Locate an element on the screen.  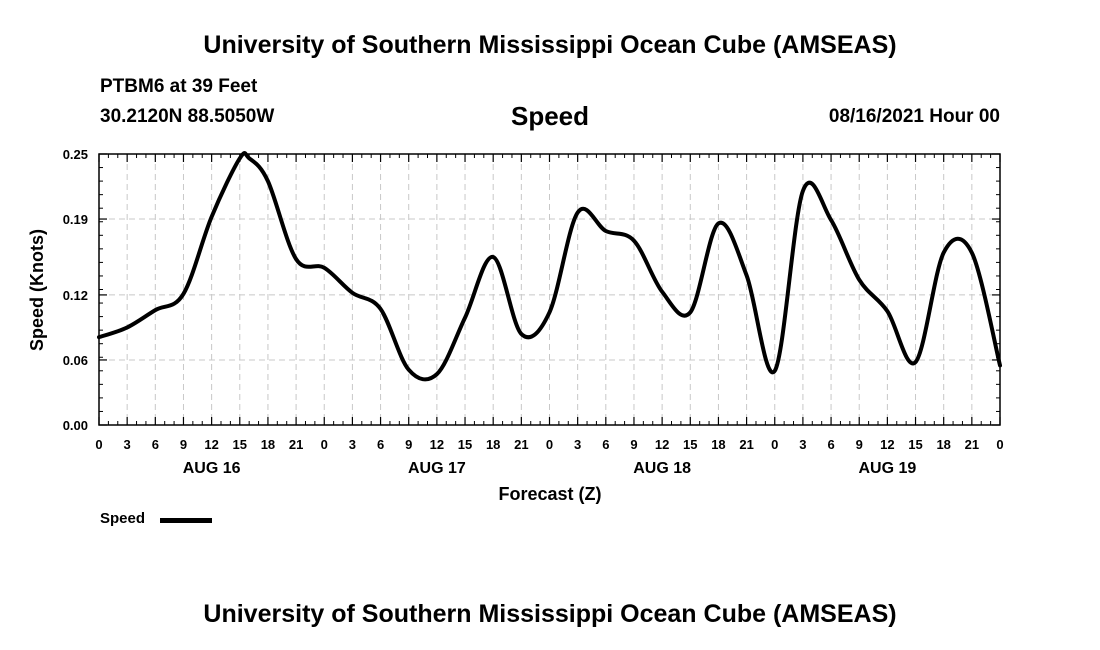
legend-label: Speed is located at coordinates (123, 518).